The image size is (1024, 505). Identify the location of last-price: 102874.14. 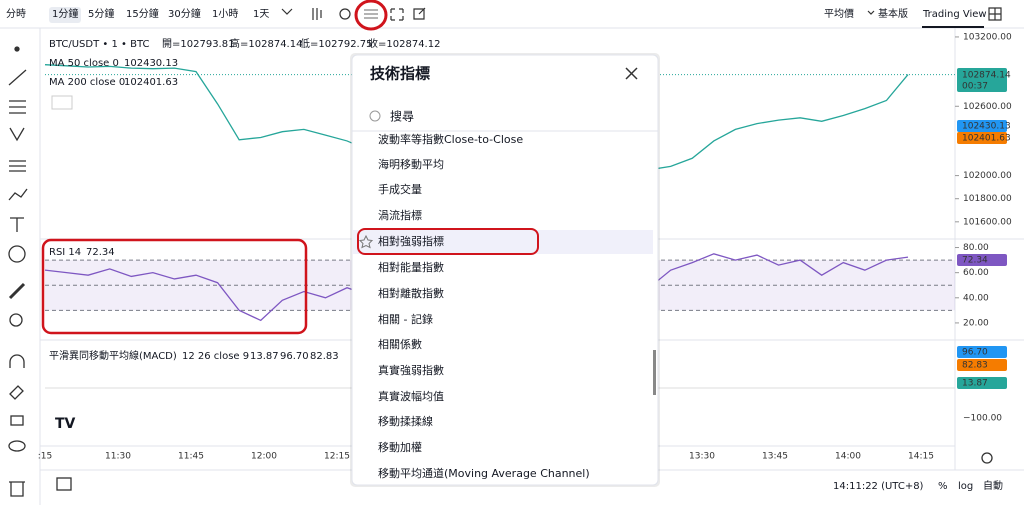
(986, 76).